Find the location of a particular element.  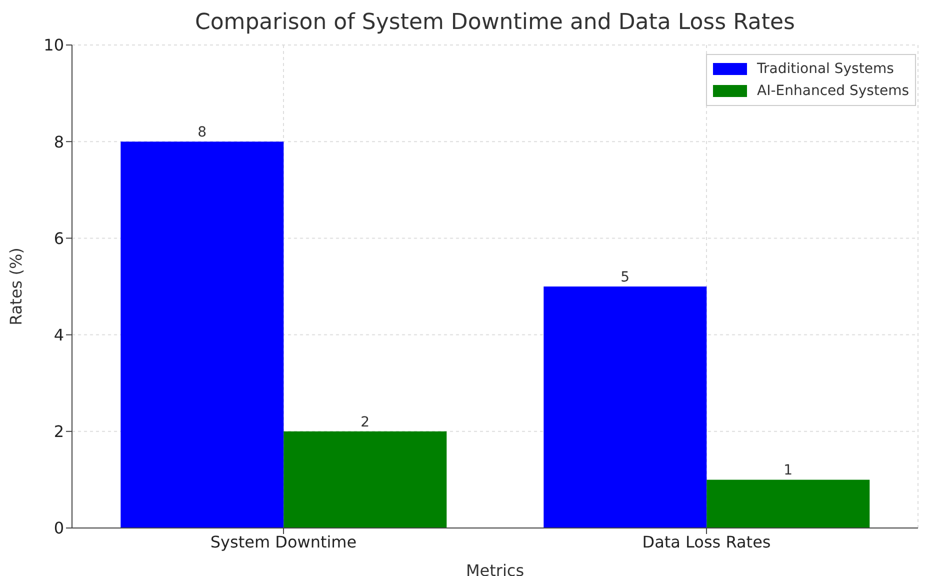

y-axis-title: Rates (%) is located at coordinates (16, 287).